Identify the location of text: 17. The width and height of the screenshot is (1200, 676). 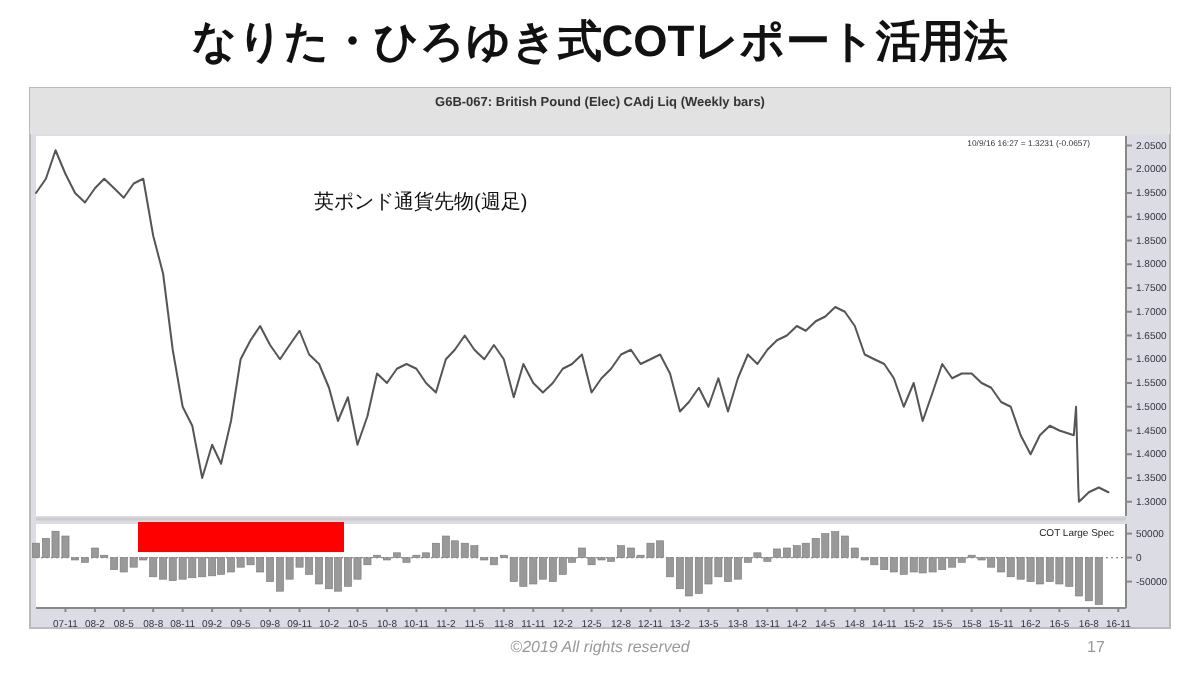
(1096, 647).